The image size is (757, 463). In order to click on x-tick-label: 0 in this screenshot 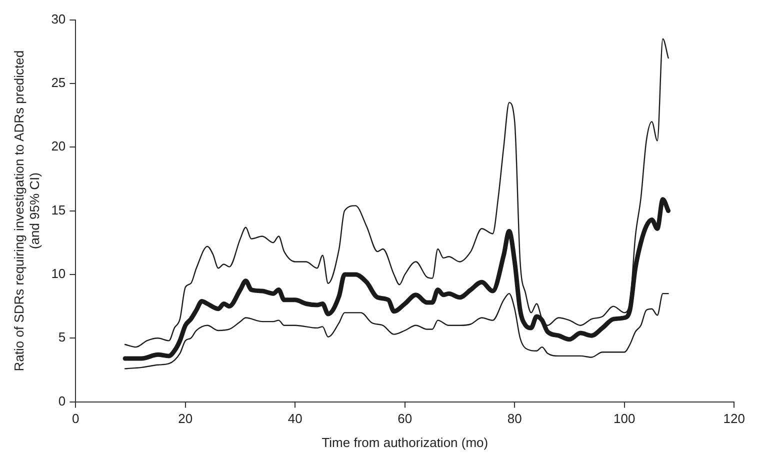, I will do `click(76, 418)`.